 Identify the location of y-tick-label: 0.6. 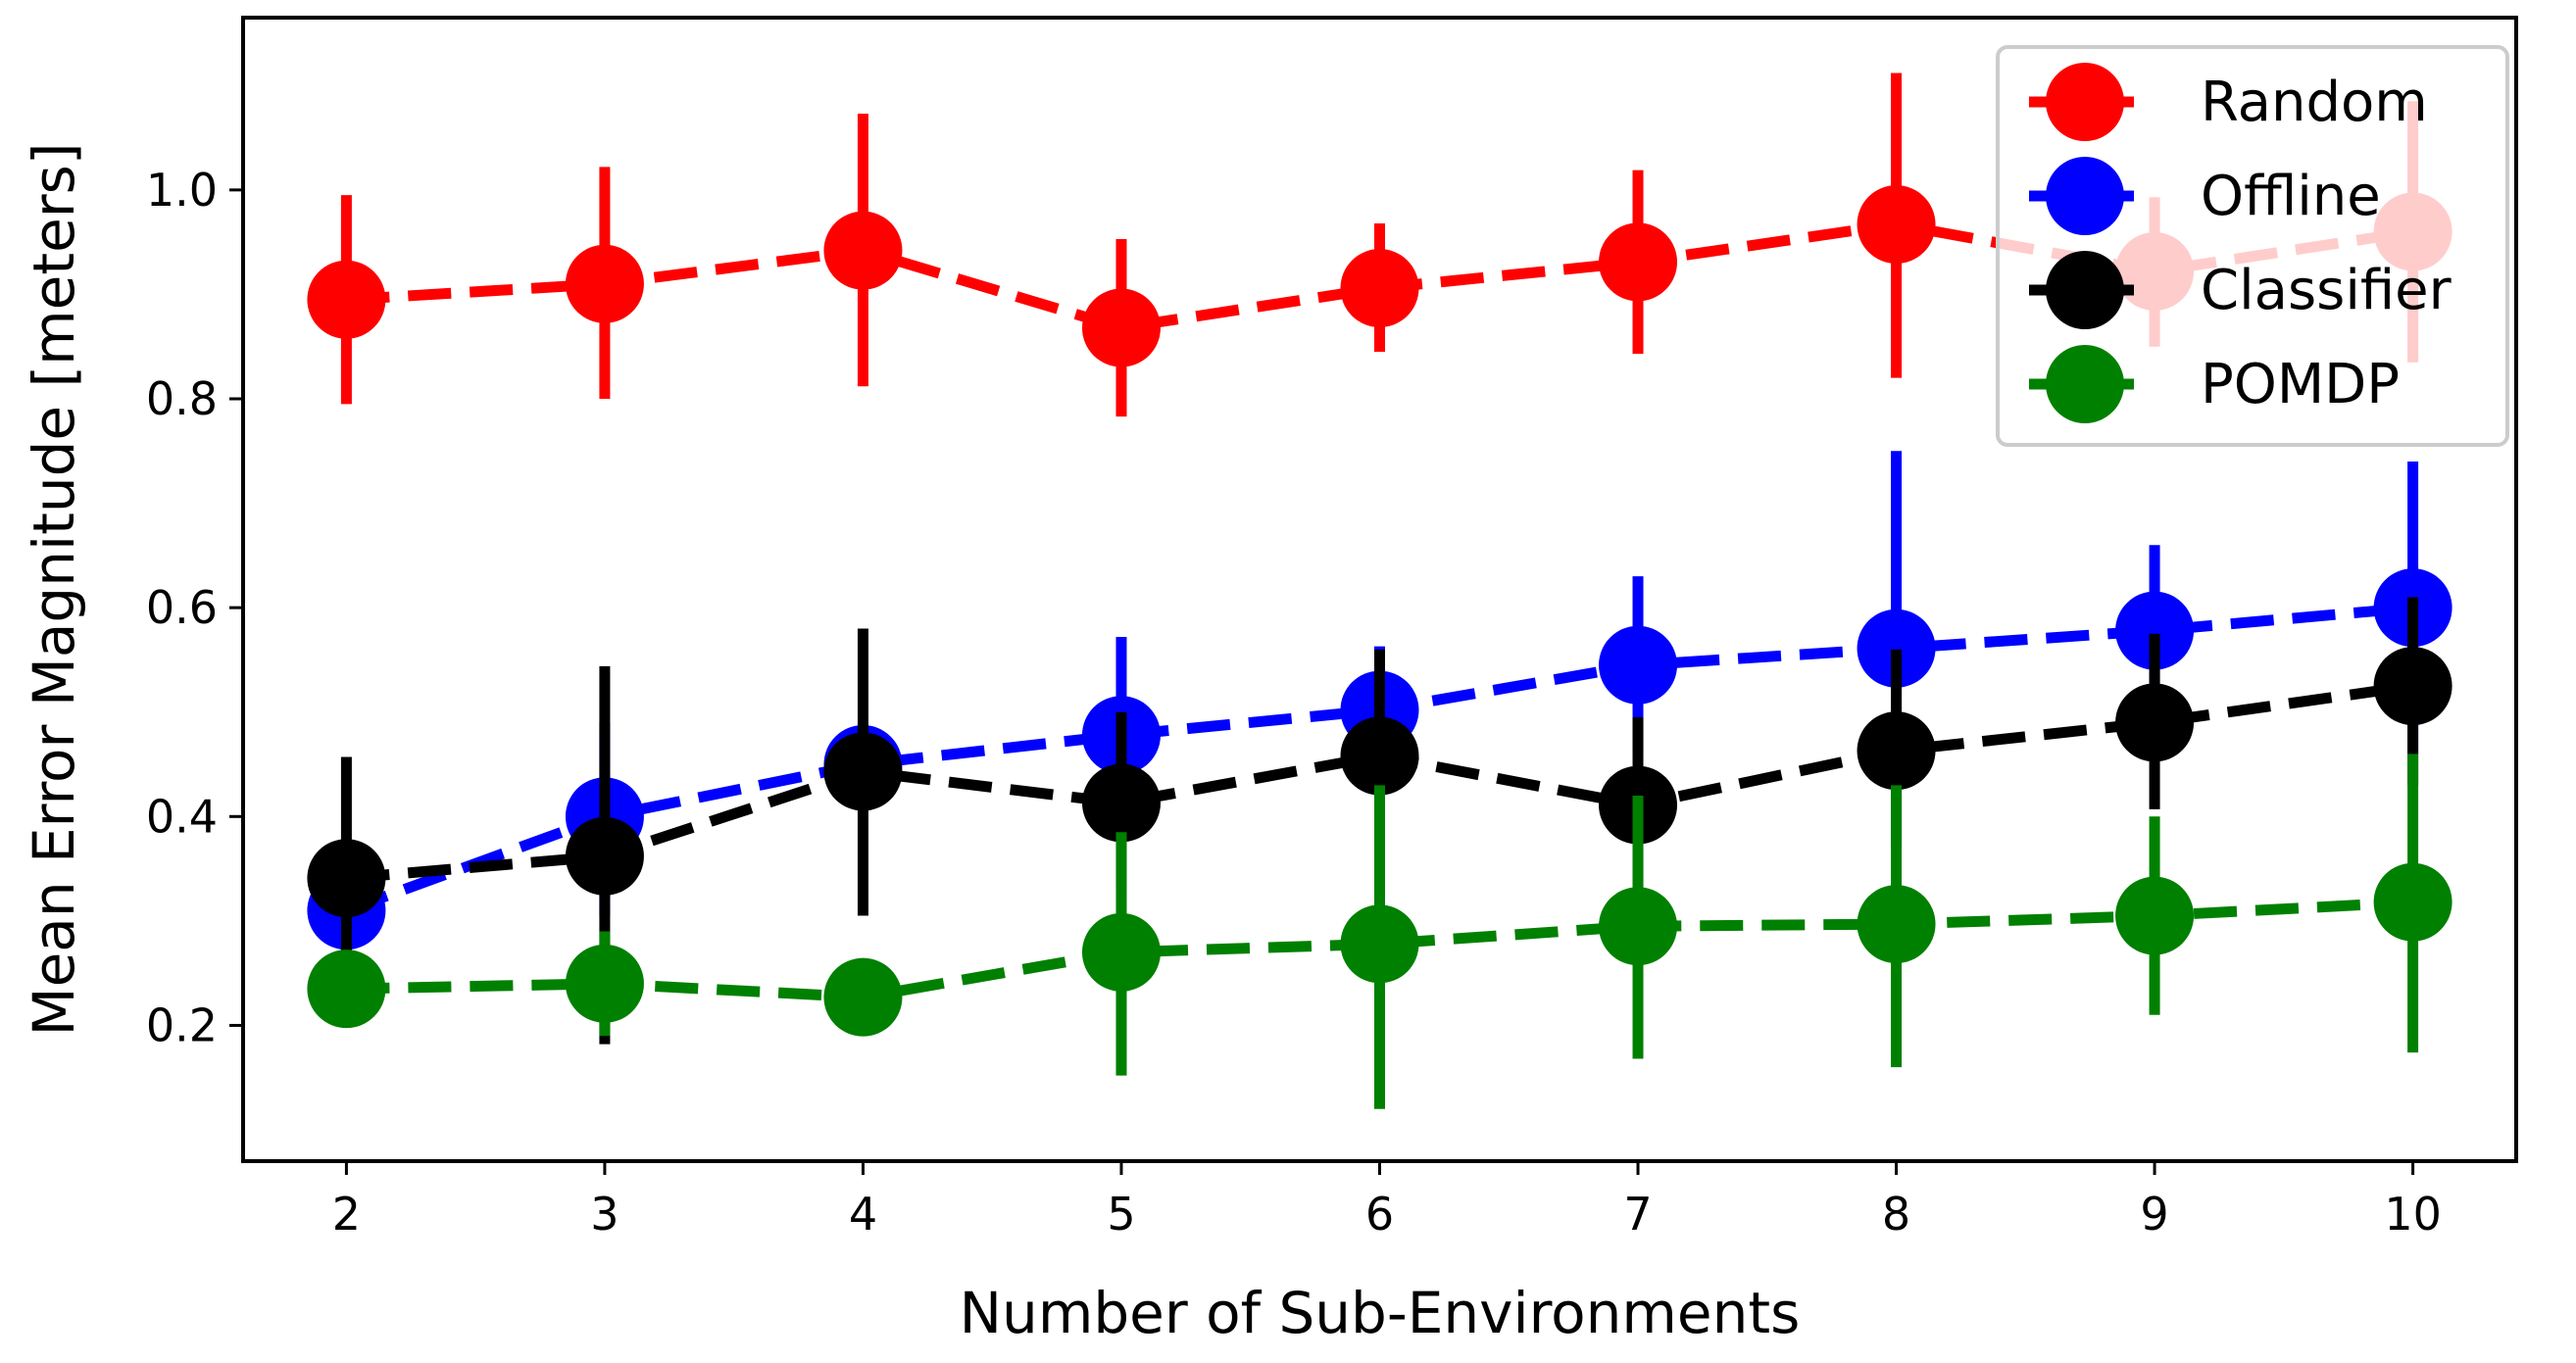
(182, 607).